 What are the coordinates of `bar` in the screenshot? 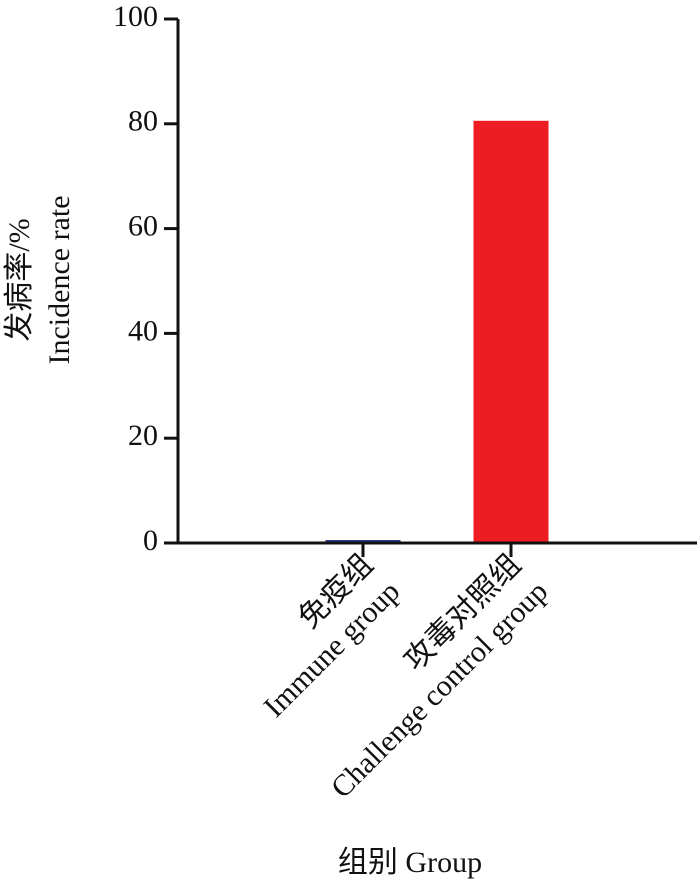 It's located at (511, 332).